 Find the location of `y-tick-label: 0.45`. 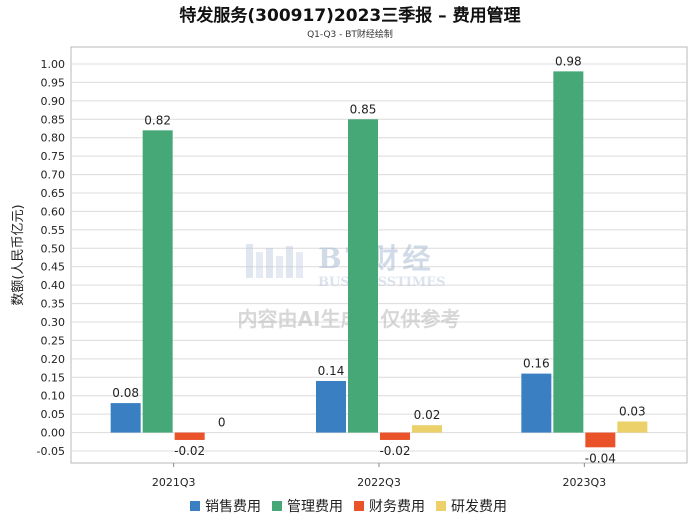

y-tick-label: 0.45 is located at coordinates (53, 267).